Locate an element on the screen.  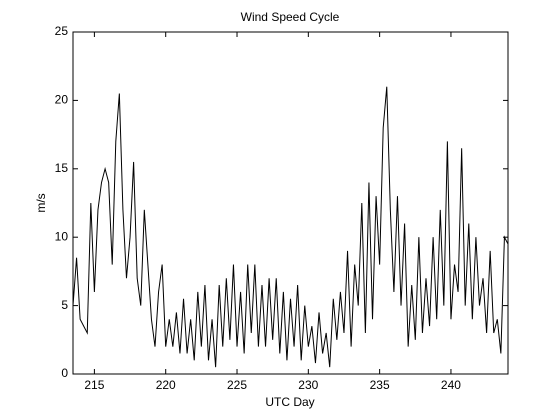
y-tick-label: 20 is located at coordinates (62, 100).